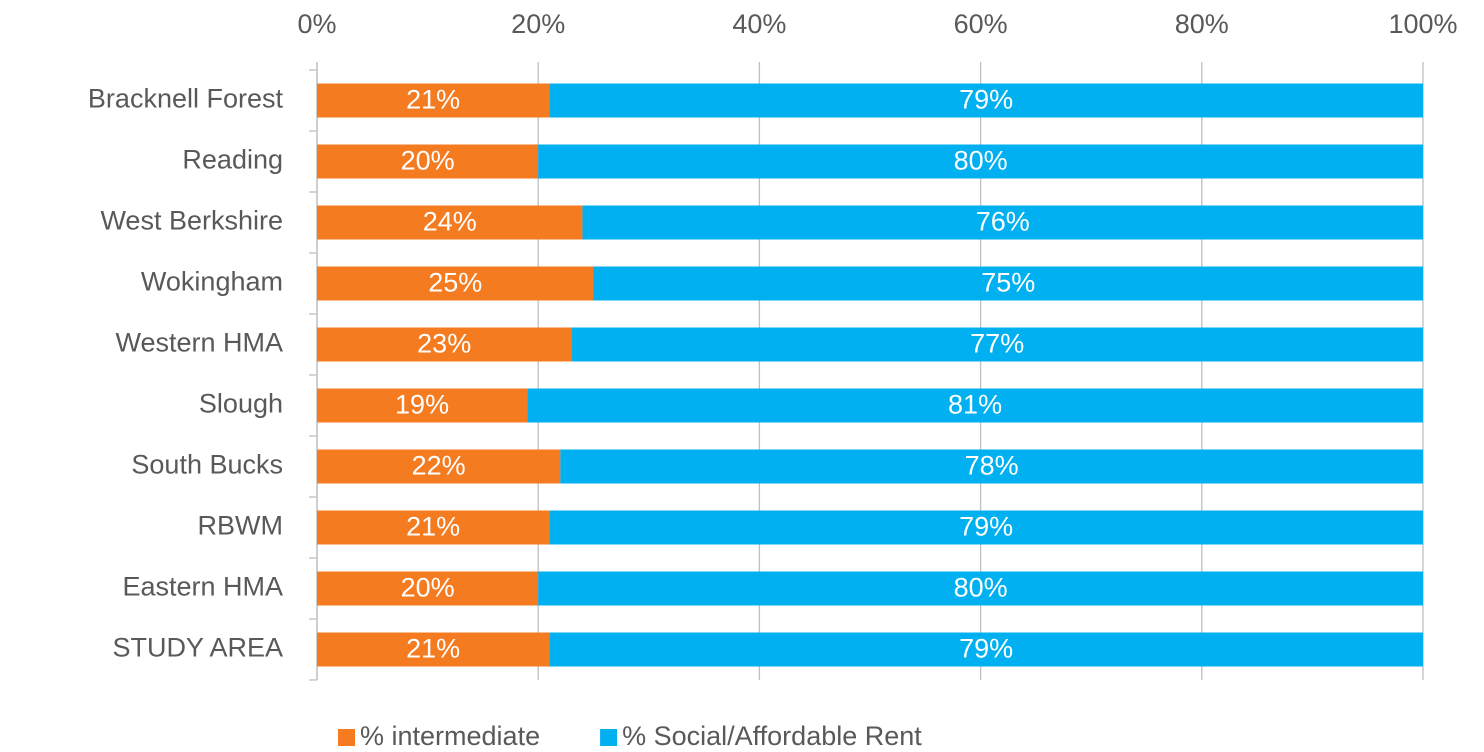 The height and width of the screenshot is (752, 1484). What do you see at coordinates (1202, 24) in the screenshot?
I see `x-tick-label: 80%` at bounding box center [1202, 24].